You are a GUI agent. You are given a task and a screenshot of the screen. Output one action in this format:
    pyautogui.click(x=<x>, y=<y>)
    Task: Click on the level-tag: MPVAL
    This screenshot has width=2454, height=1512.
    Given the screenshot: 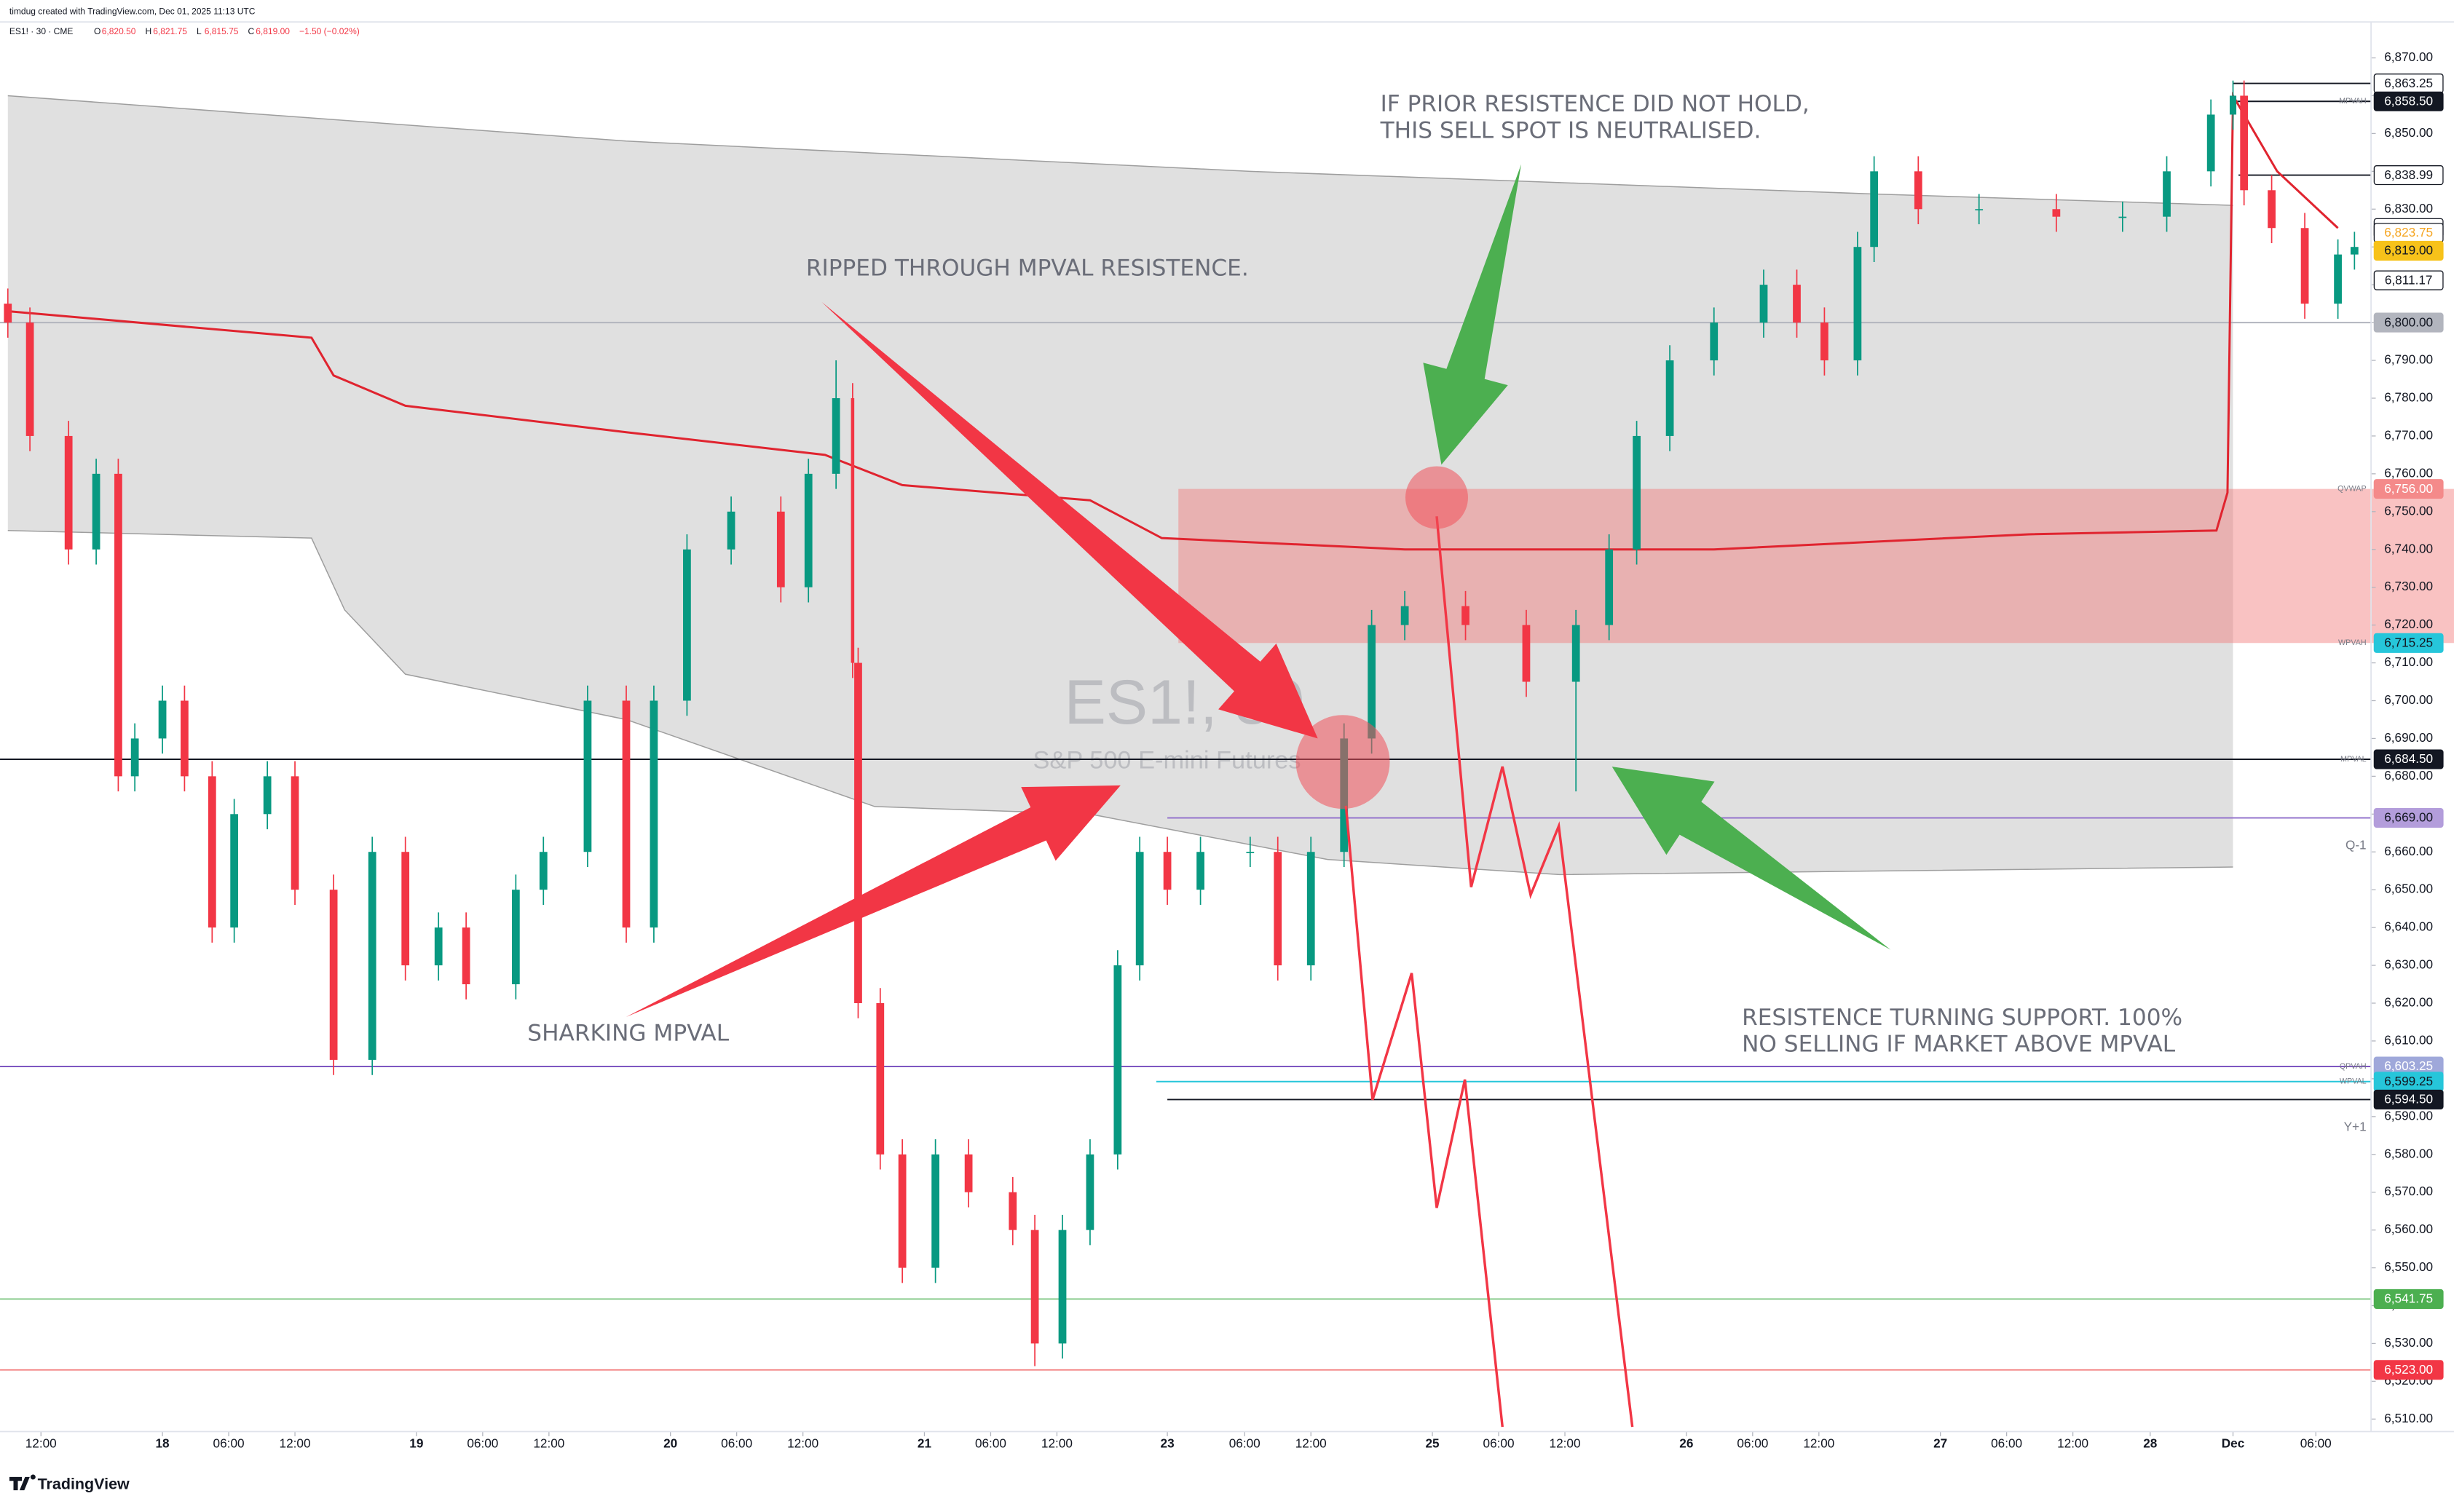 What is the action you would take?
    pyautogui.click(x=2353, y=759)
    